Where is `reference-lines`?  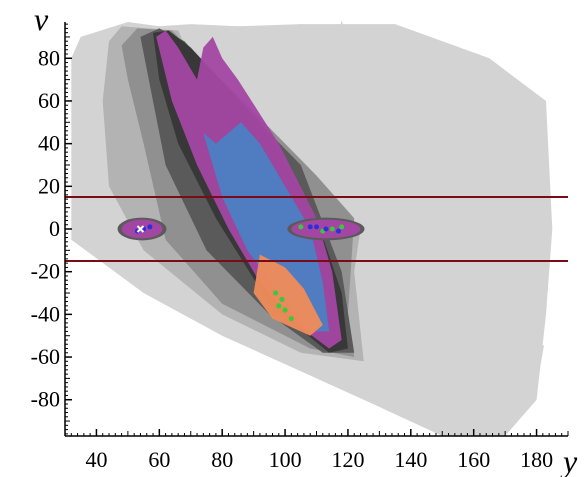 reference-lines is located at coordinates (316, 229).